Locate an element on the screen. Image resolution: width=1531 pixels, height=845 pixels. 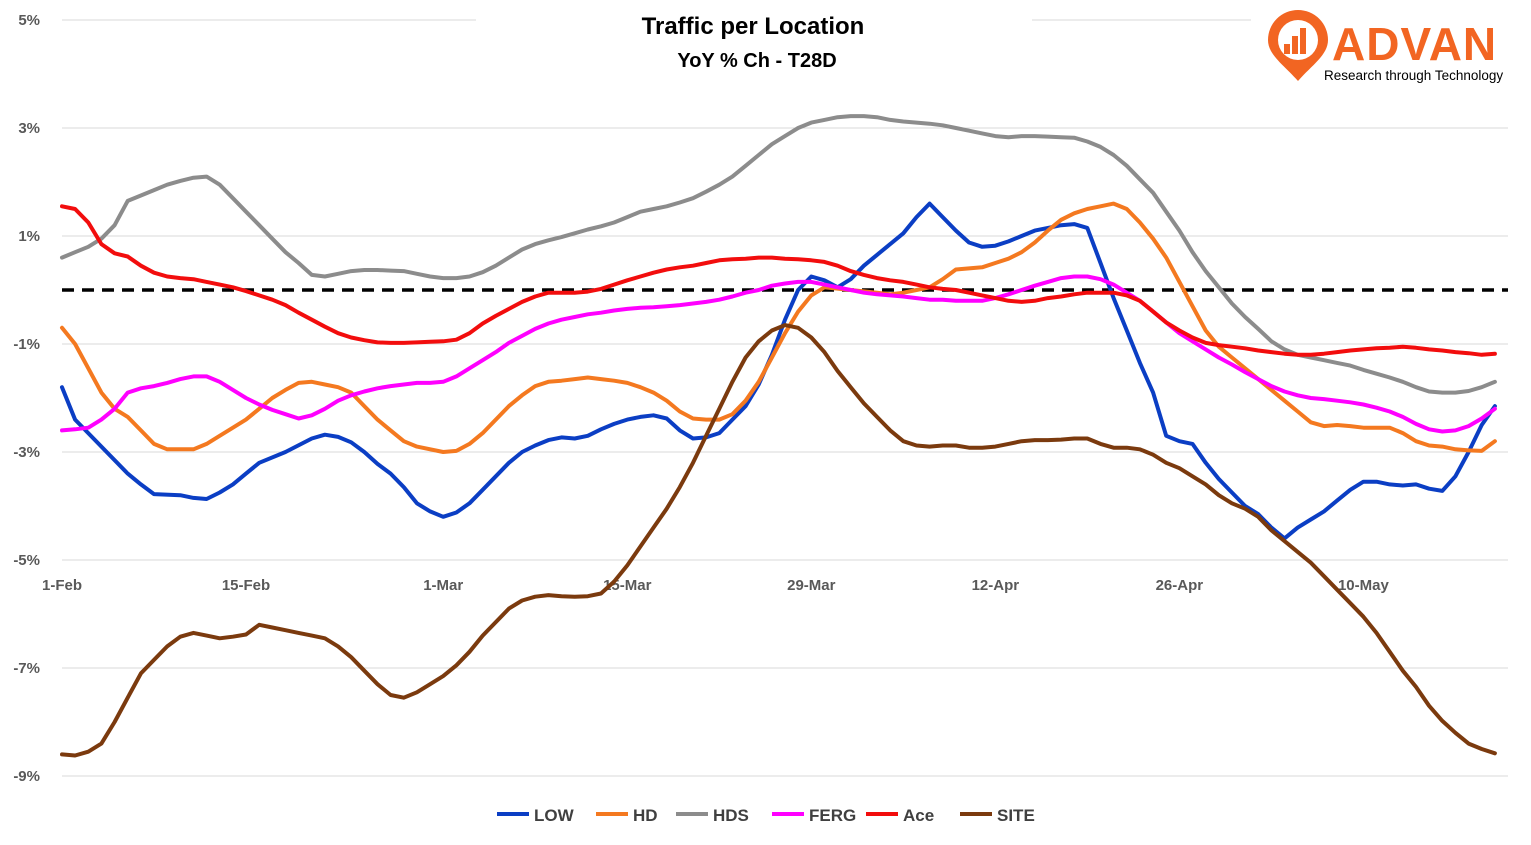
legend-item-site: SITE is located at coordinates (997, 815).